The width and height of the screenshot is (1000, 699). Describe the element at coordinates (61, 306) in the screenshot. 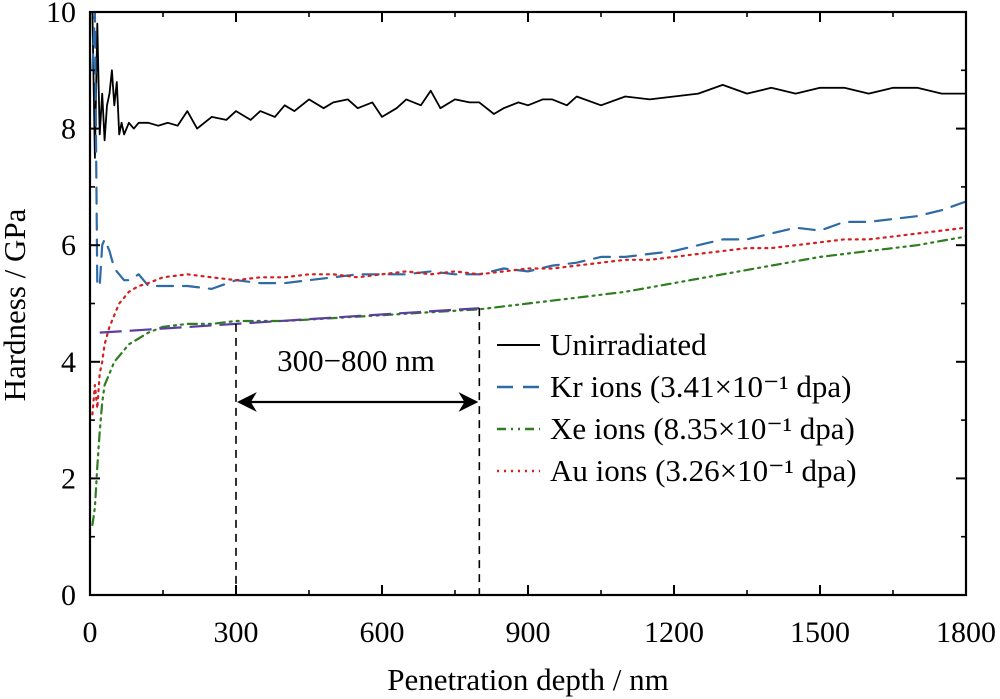

I see `y-tick-labels: 0 2 4 6 8 10` at that location.